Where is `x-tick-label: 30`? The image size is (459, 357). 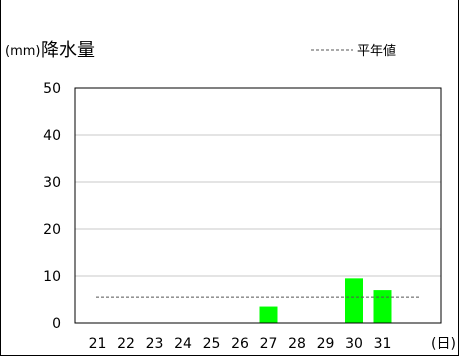 x-tick-label: 30 is located at coordinates (354, 344).